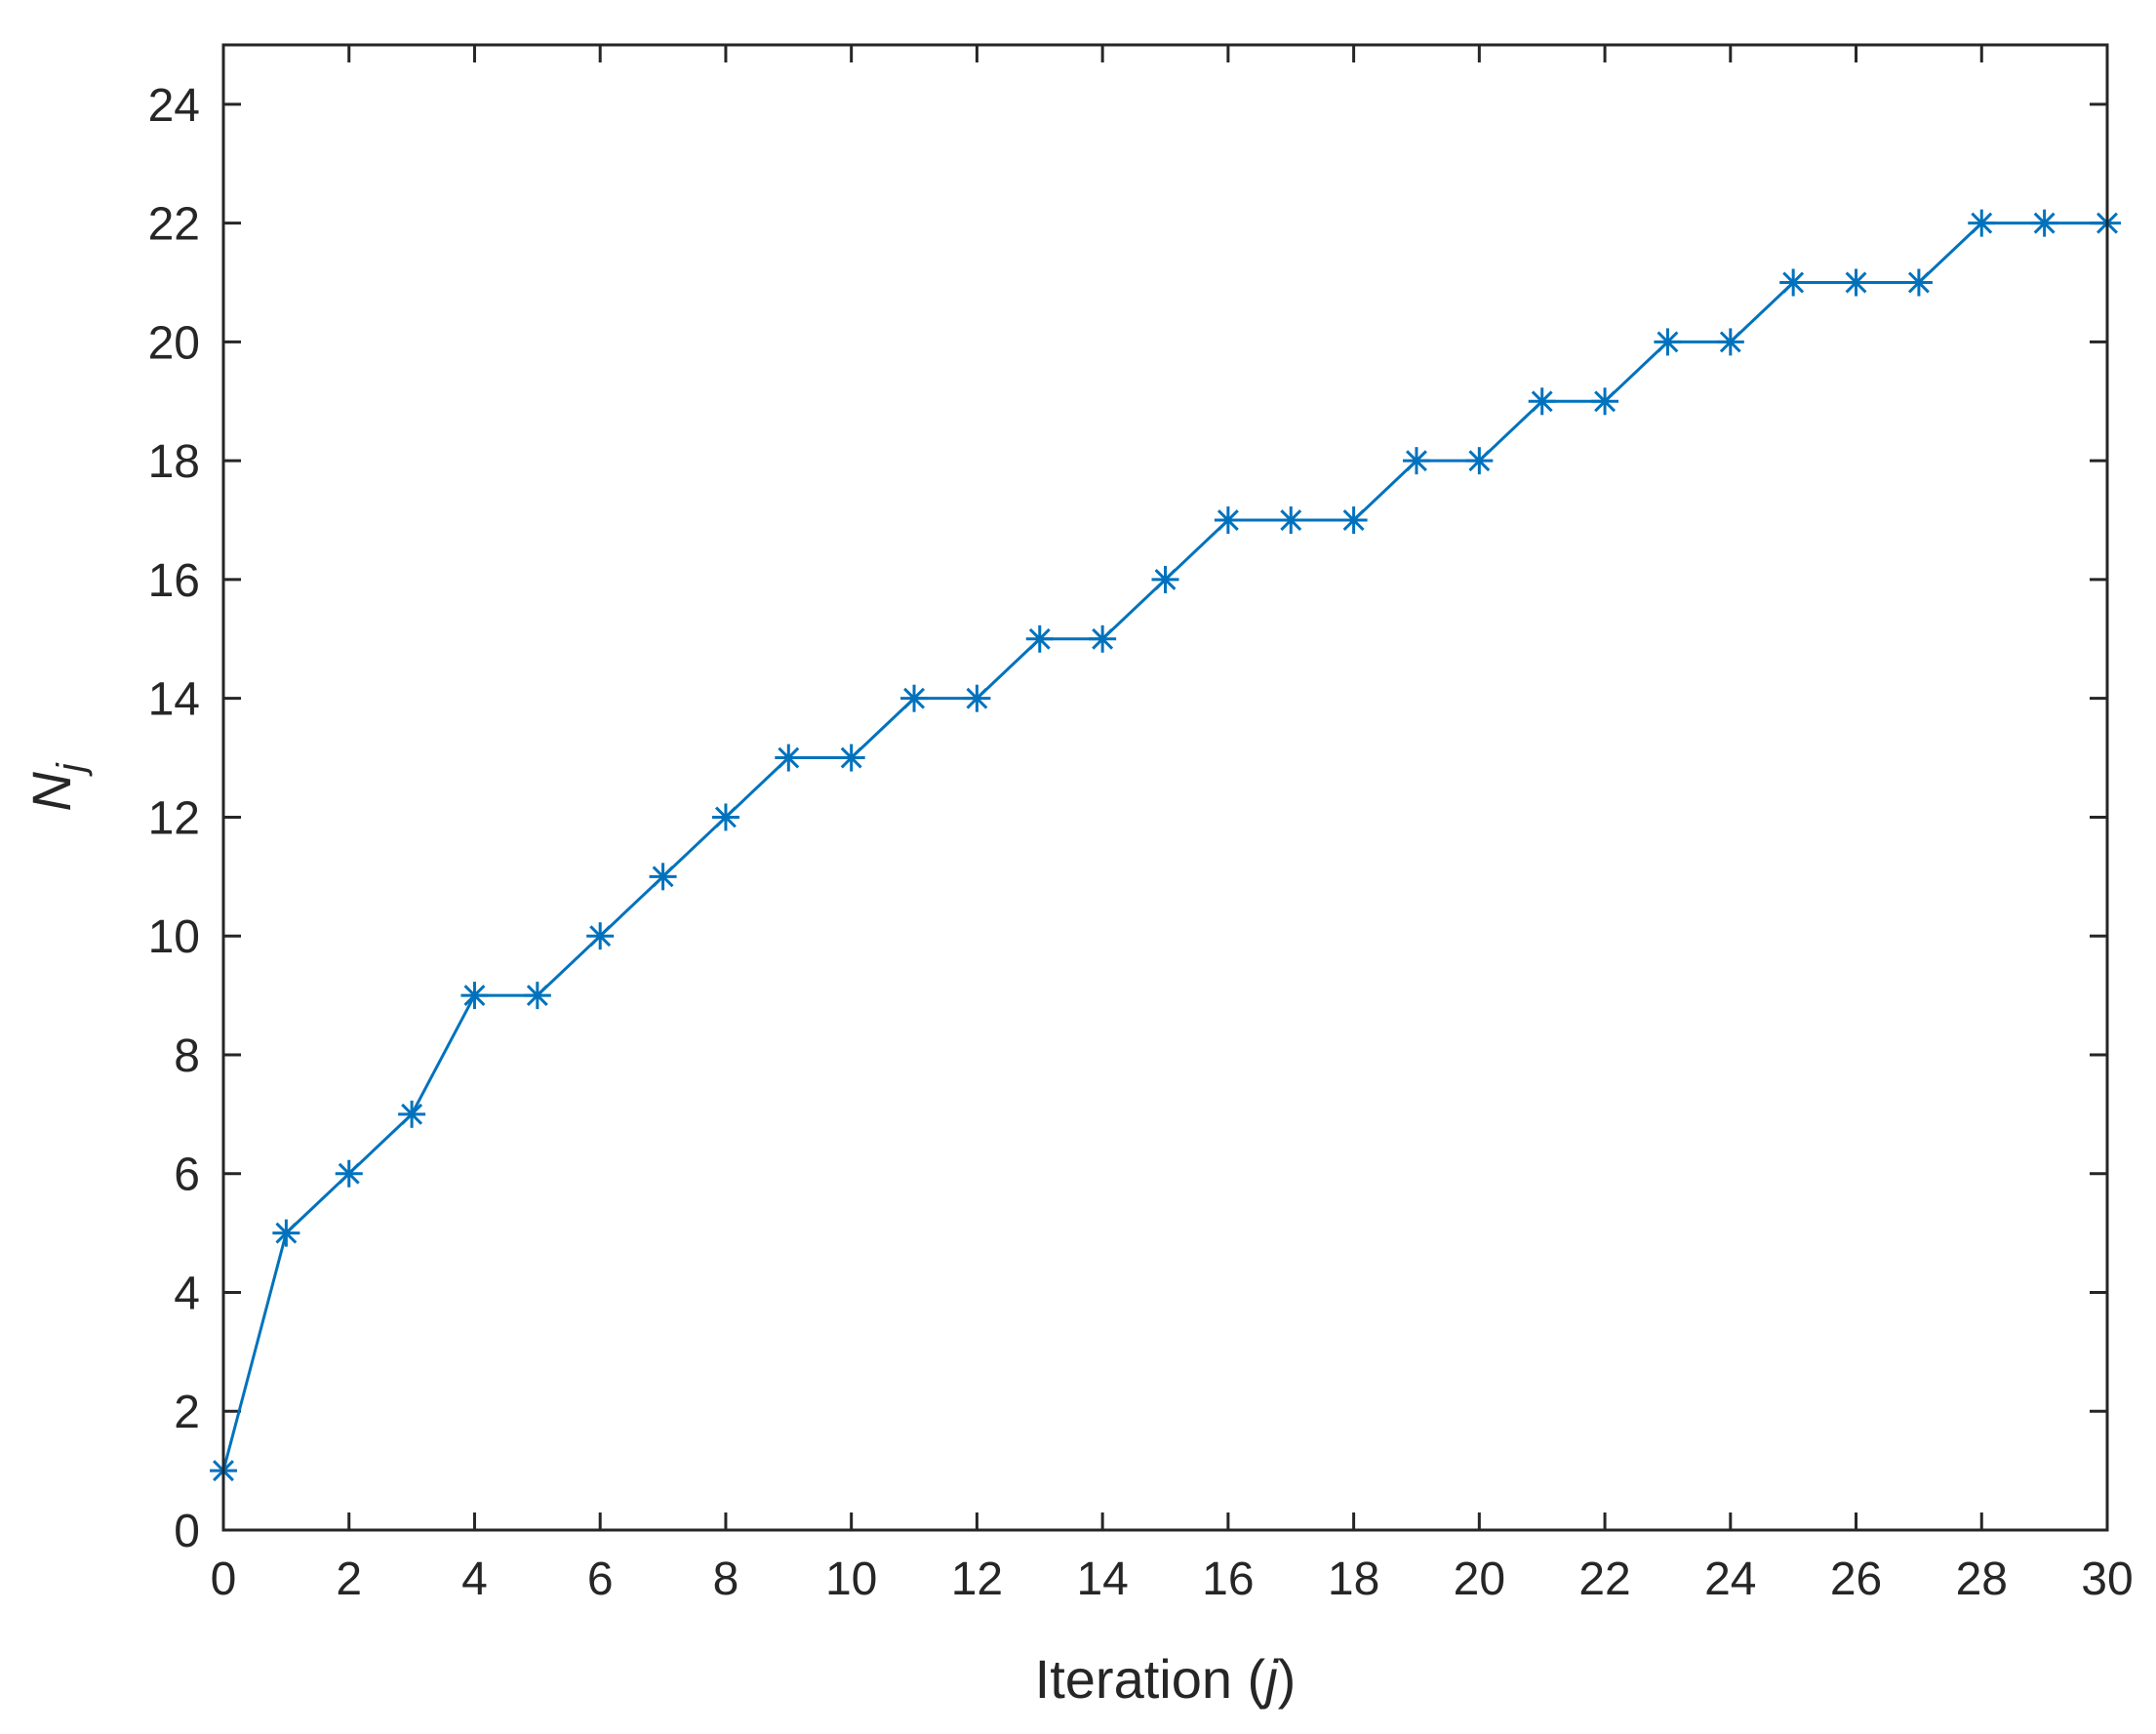 This screenshot has width=2156, height=1734. I want to click on y-tick-label: 6, so click(187, 1175).